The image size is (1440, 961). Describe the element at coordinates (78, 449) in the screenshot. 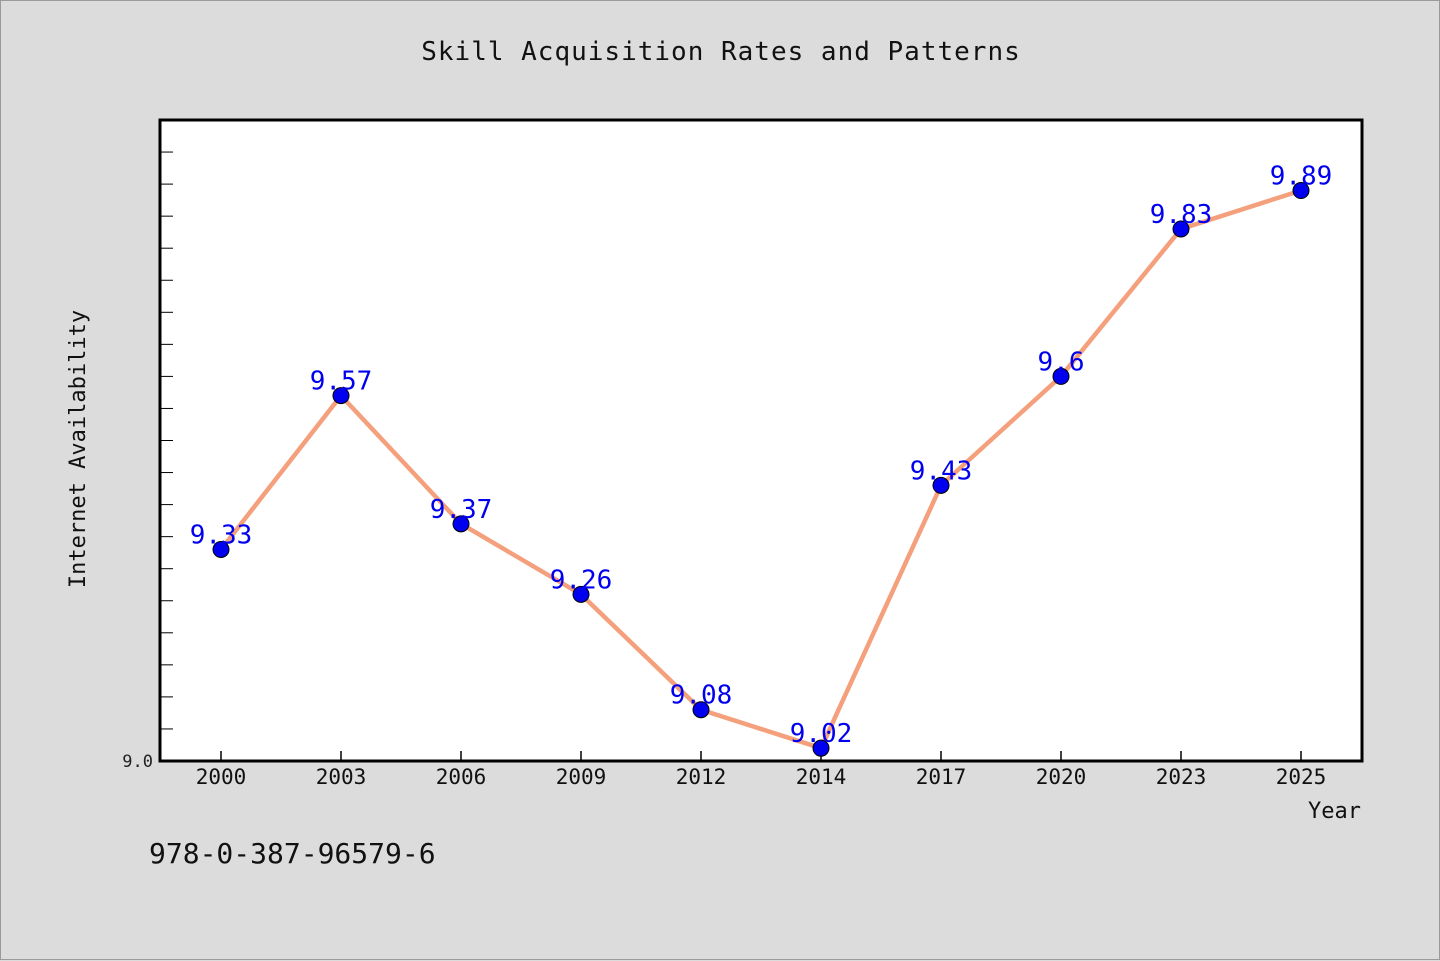

I see `y-axis-label: Internet Availability` at that location.